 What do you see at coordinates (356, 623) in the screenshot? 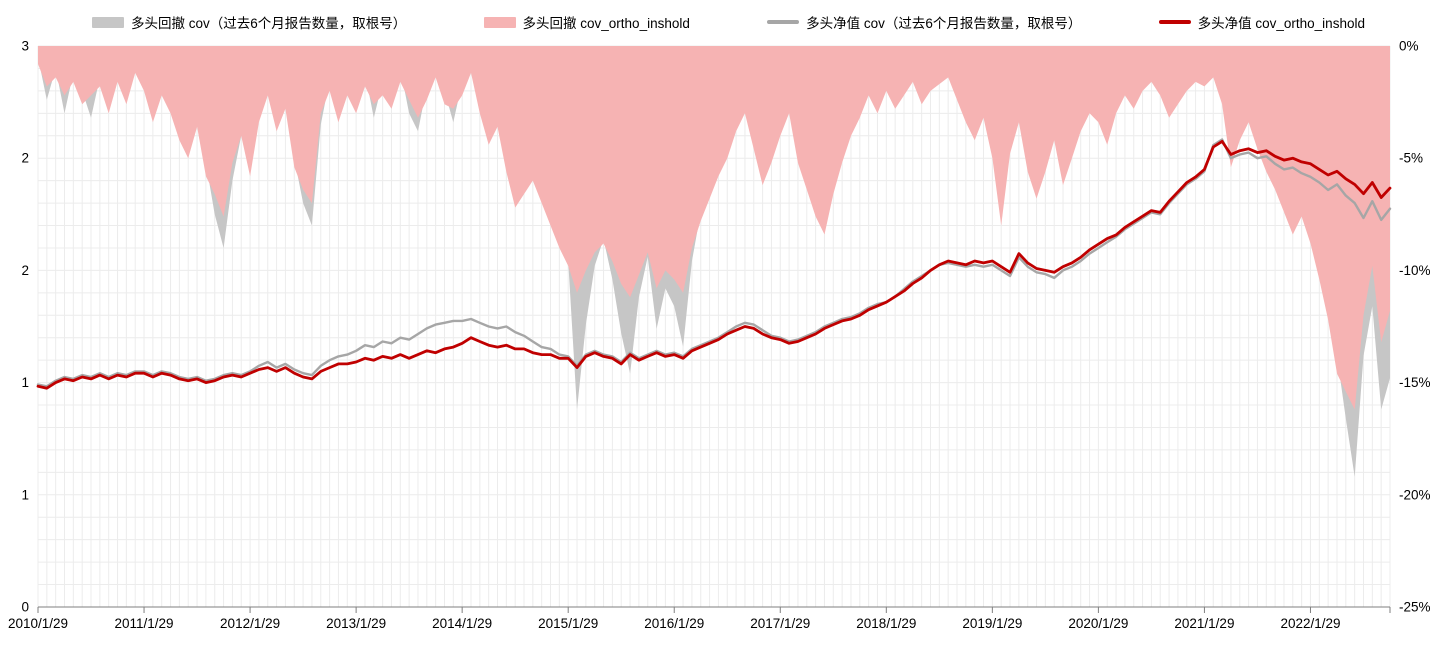
I see `x-axis-tick-label: 2013/1/29` at bounding box center [356, 623].